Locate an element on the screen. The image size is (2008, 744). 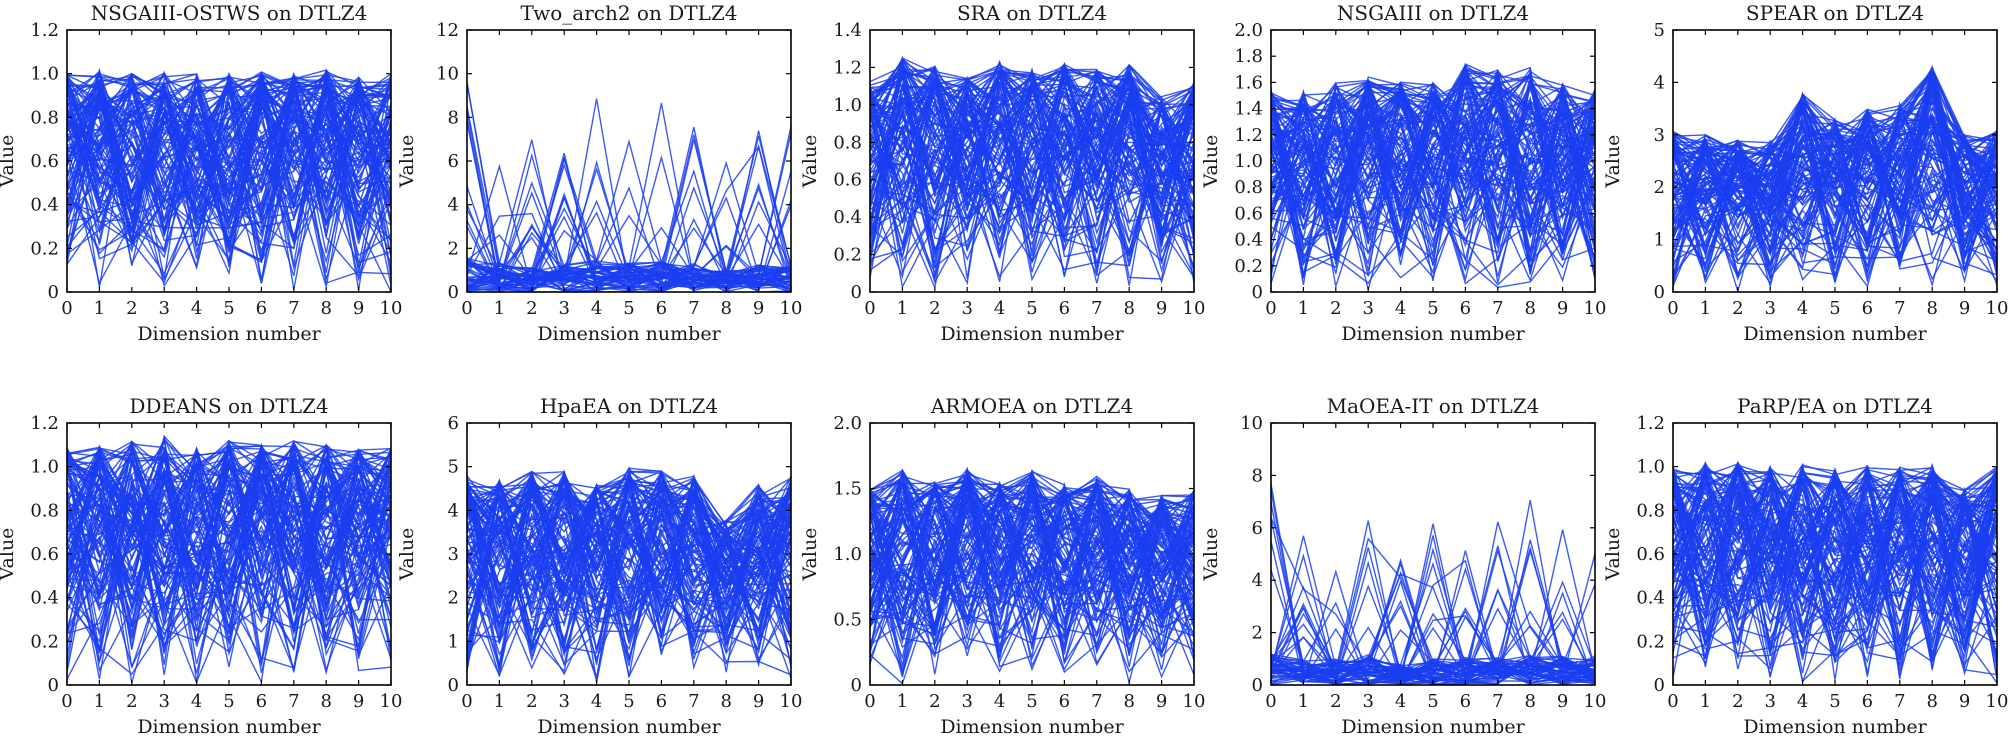
panel-8-title: ARMOEA on DTLZ4 is located at coordinates (1031, 406).